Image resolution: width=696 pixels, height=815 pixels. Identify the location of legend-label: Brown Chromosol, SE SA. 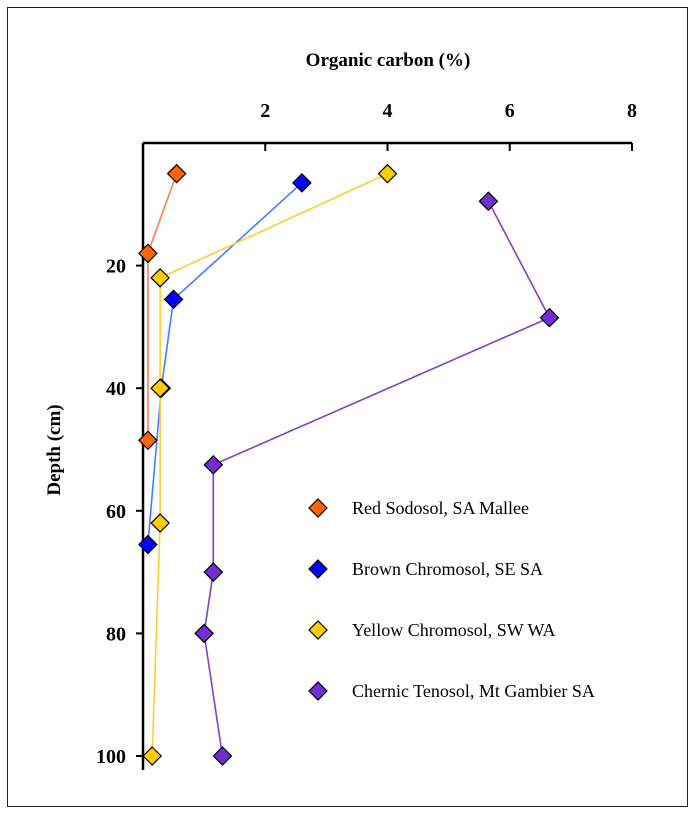
(447, 569).